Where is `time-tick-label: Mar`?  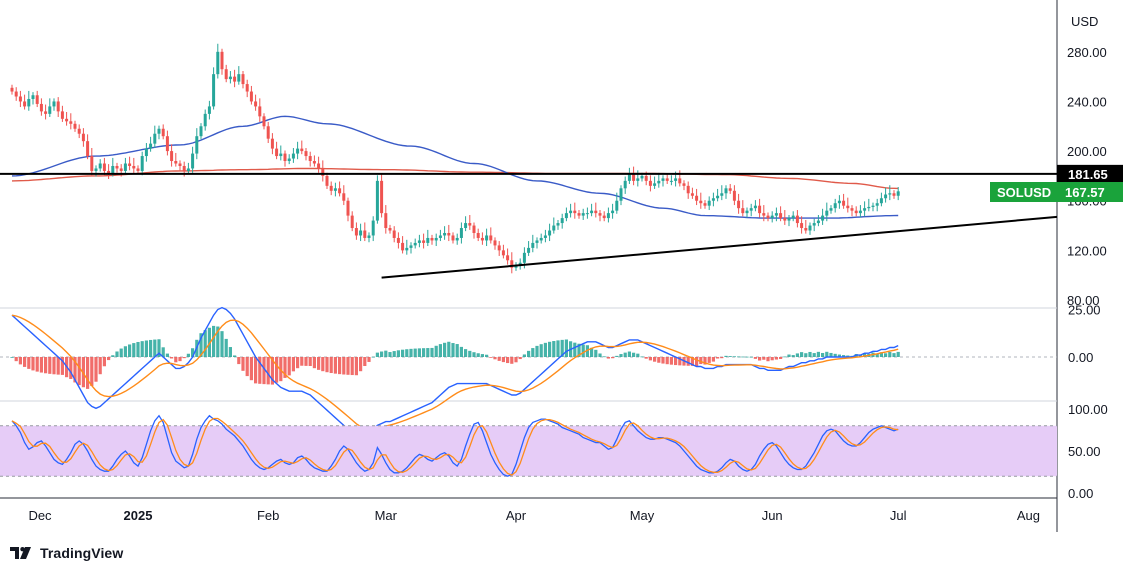 time-tick-label: Mar is located at coordinates (386, 515).